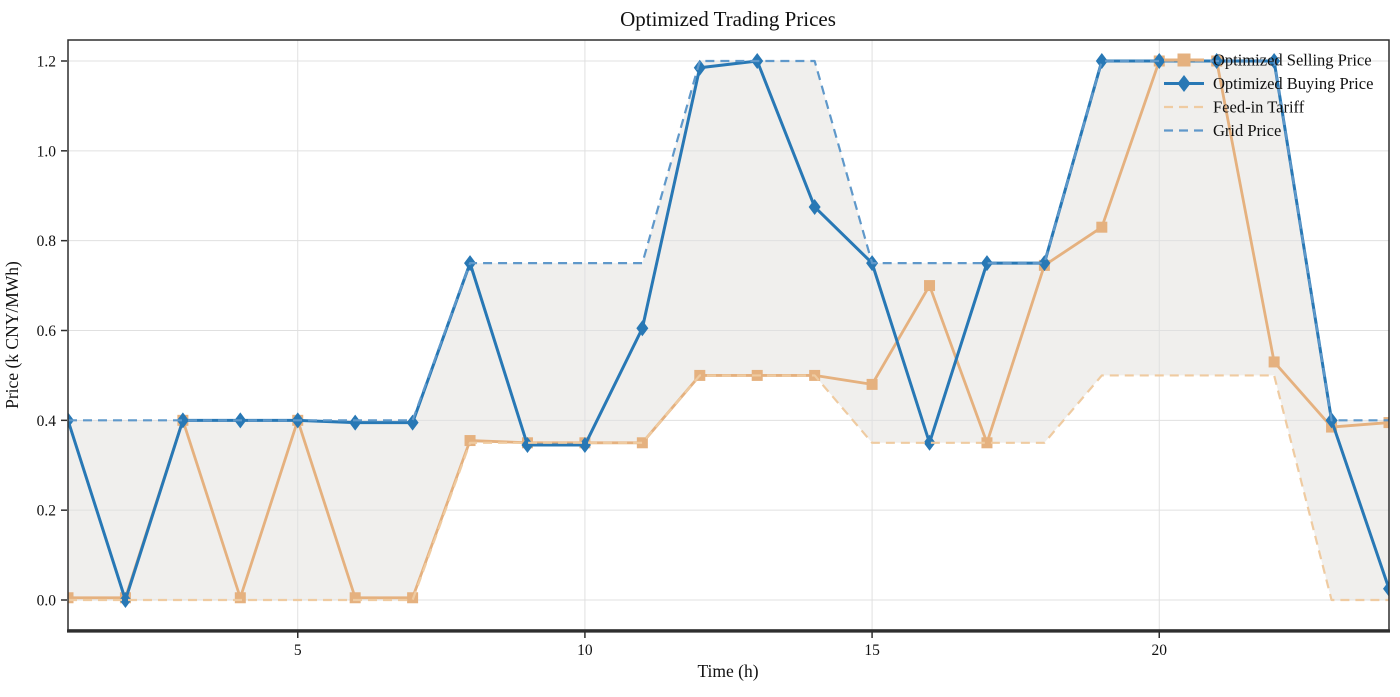  I want to click on y-tick-label: 0.8, so click(47, 241).